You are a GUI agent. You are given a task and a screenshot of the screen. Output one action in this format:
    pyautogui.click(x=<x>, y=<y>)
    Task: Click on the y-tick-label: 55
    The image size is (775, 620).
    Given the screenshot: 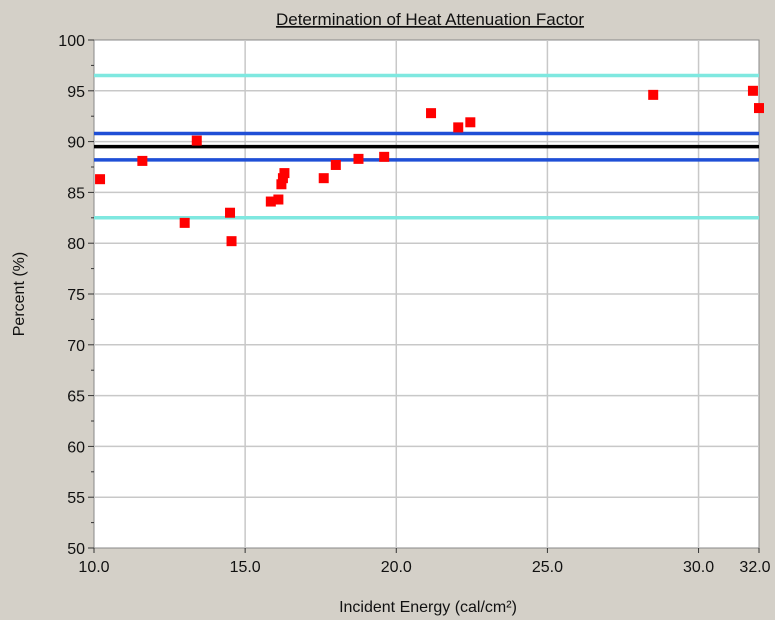 What is the action you would take?
    pyautogui.click(x=76, y=498)
    